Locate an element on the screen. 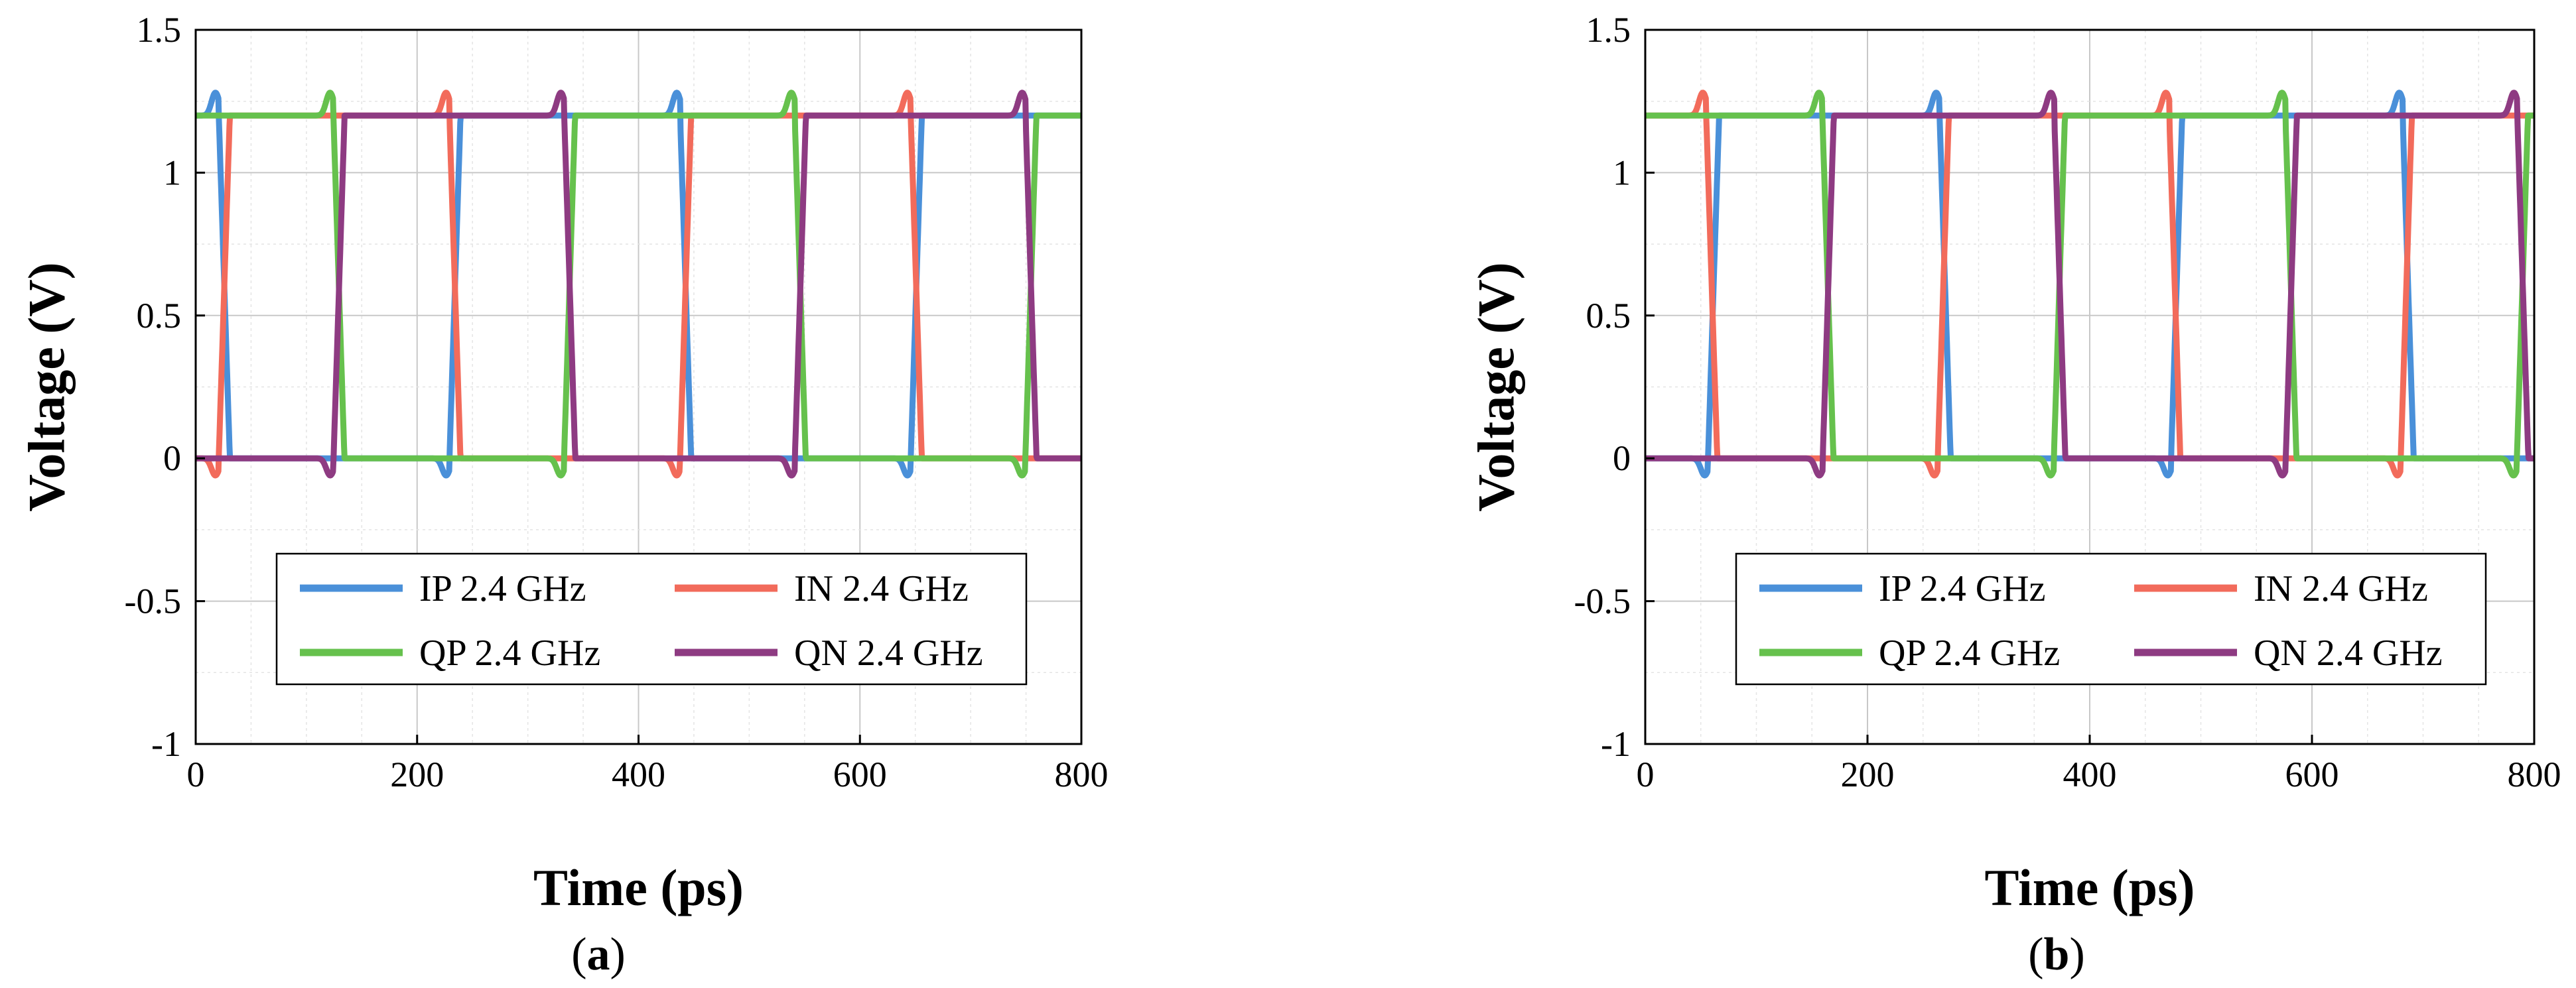  panel-label-a: (a) is located at coordinates (598, 954).